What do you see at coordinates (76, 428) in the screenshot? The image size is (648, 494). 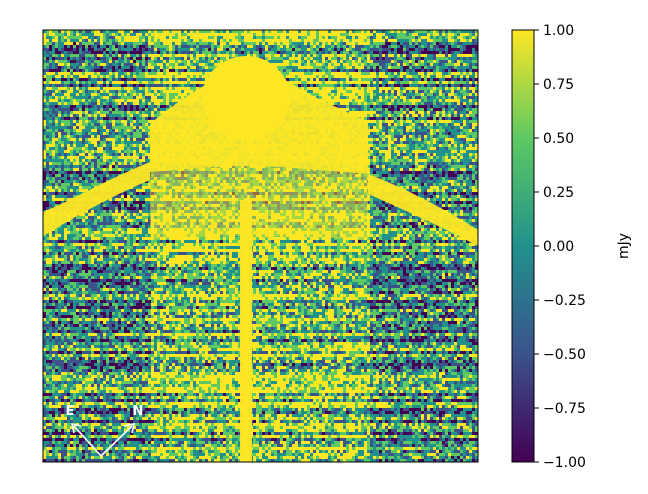 I see `east-arrowhead` at bounding box center [76, 428].